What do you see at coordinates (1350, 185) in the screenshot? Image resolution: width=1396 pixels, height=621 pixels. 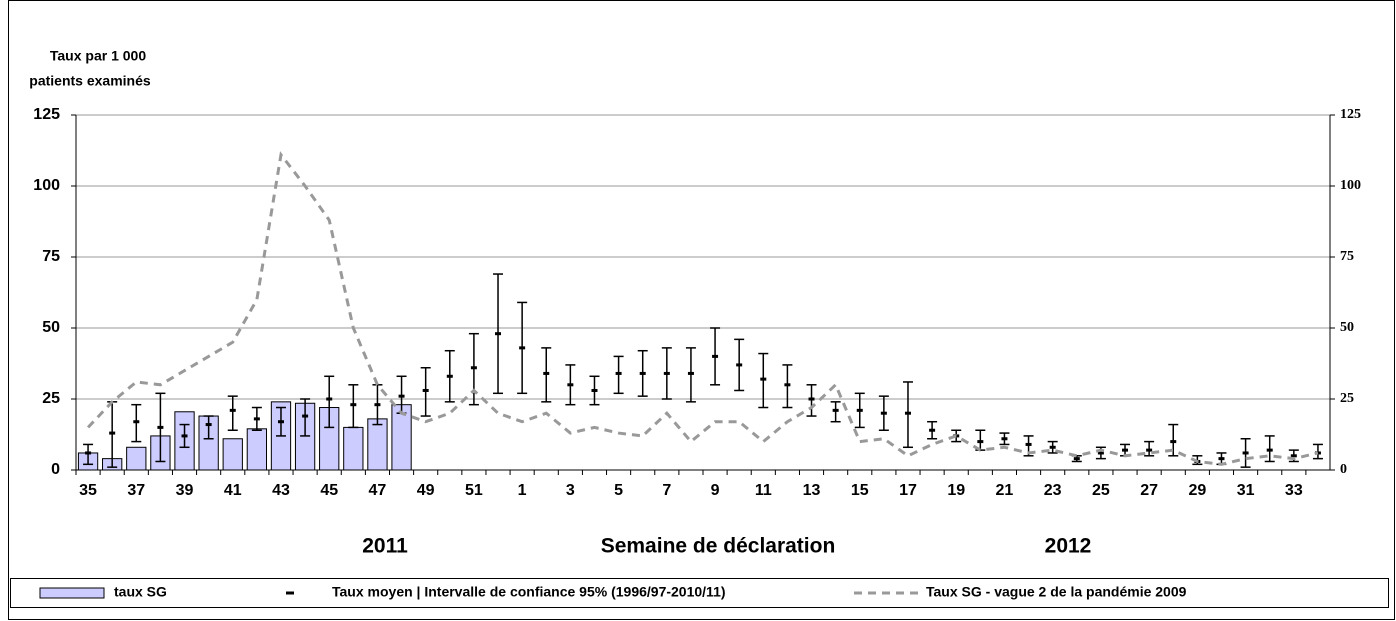 I see `y2-tick-label: 100` at bounding box center [1350, 185].